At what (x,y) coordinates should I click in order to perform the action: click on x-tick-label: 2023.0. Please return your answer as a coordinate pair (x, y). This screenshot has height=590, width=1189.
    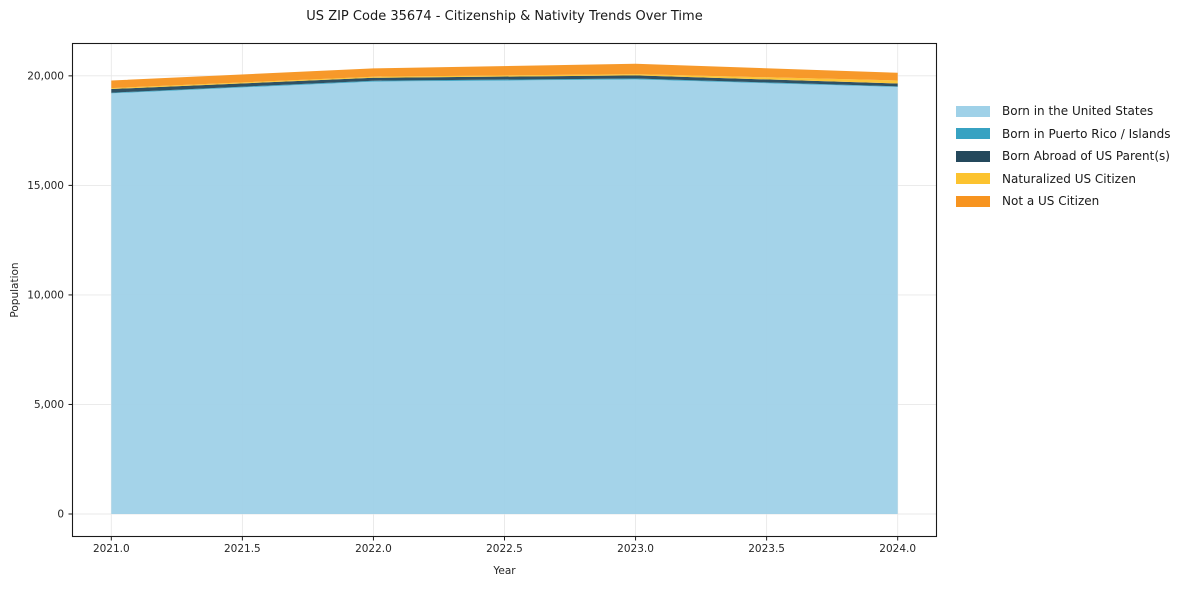
    Looking at the image, I should click on (635, 549).